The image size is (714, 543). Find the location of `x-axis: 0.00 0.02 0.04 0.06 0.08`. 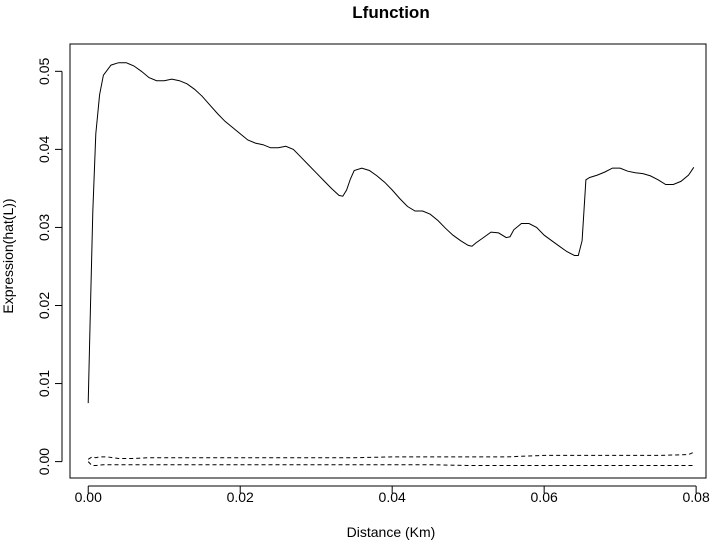

x-axis: 0.00 0.02 0.04 0.06 0.08 is located at coordinates (392, 495).